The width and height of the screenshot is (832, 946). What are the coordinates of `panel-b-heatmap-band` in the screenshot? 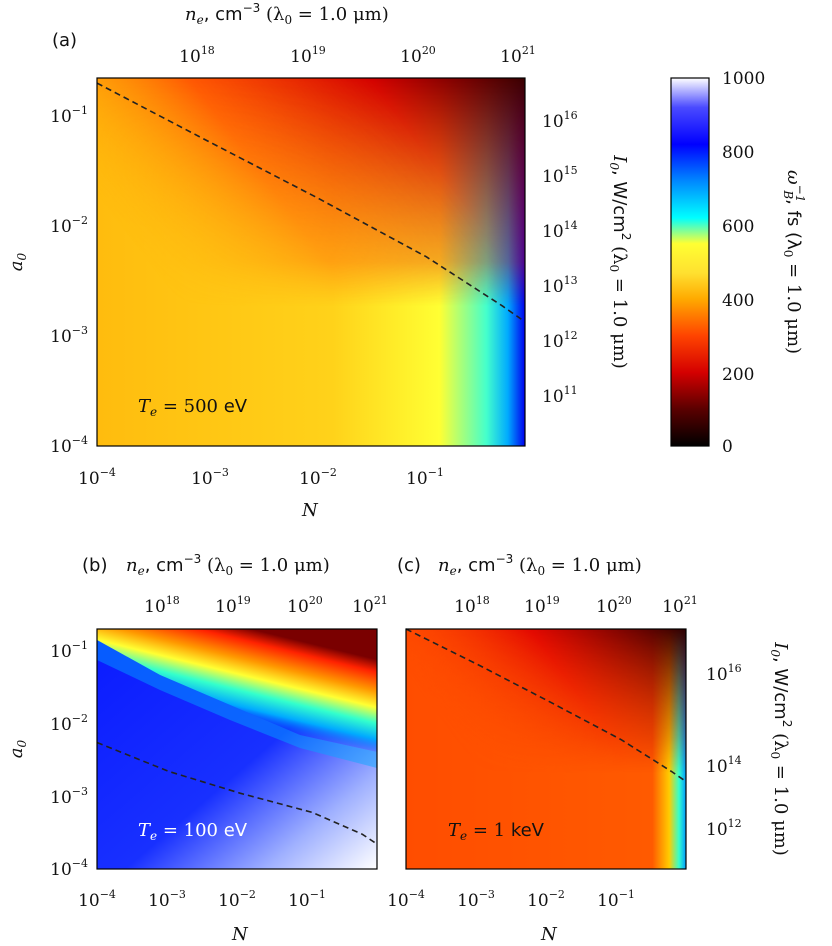 It's located at (237, 690).